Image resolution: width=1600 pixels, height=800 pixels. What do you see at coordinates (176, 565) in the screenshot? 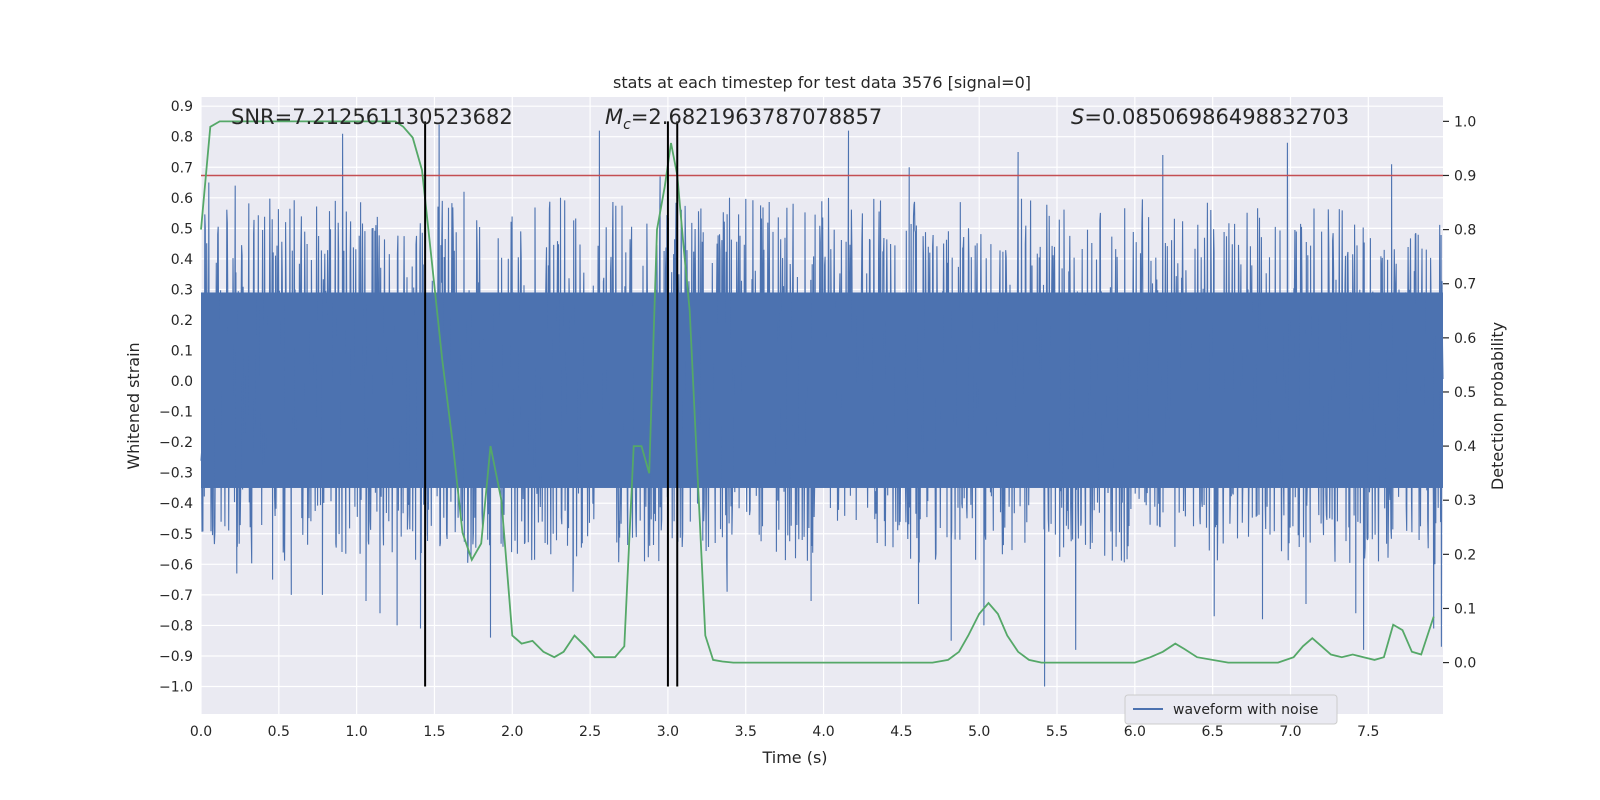
I see `y-tick-label-15: −0.6` at bounding box center [176, 565].